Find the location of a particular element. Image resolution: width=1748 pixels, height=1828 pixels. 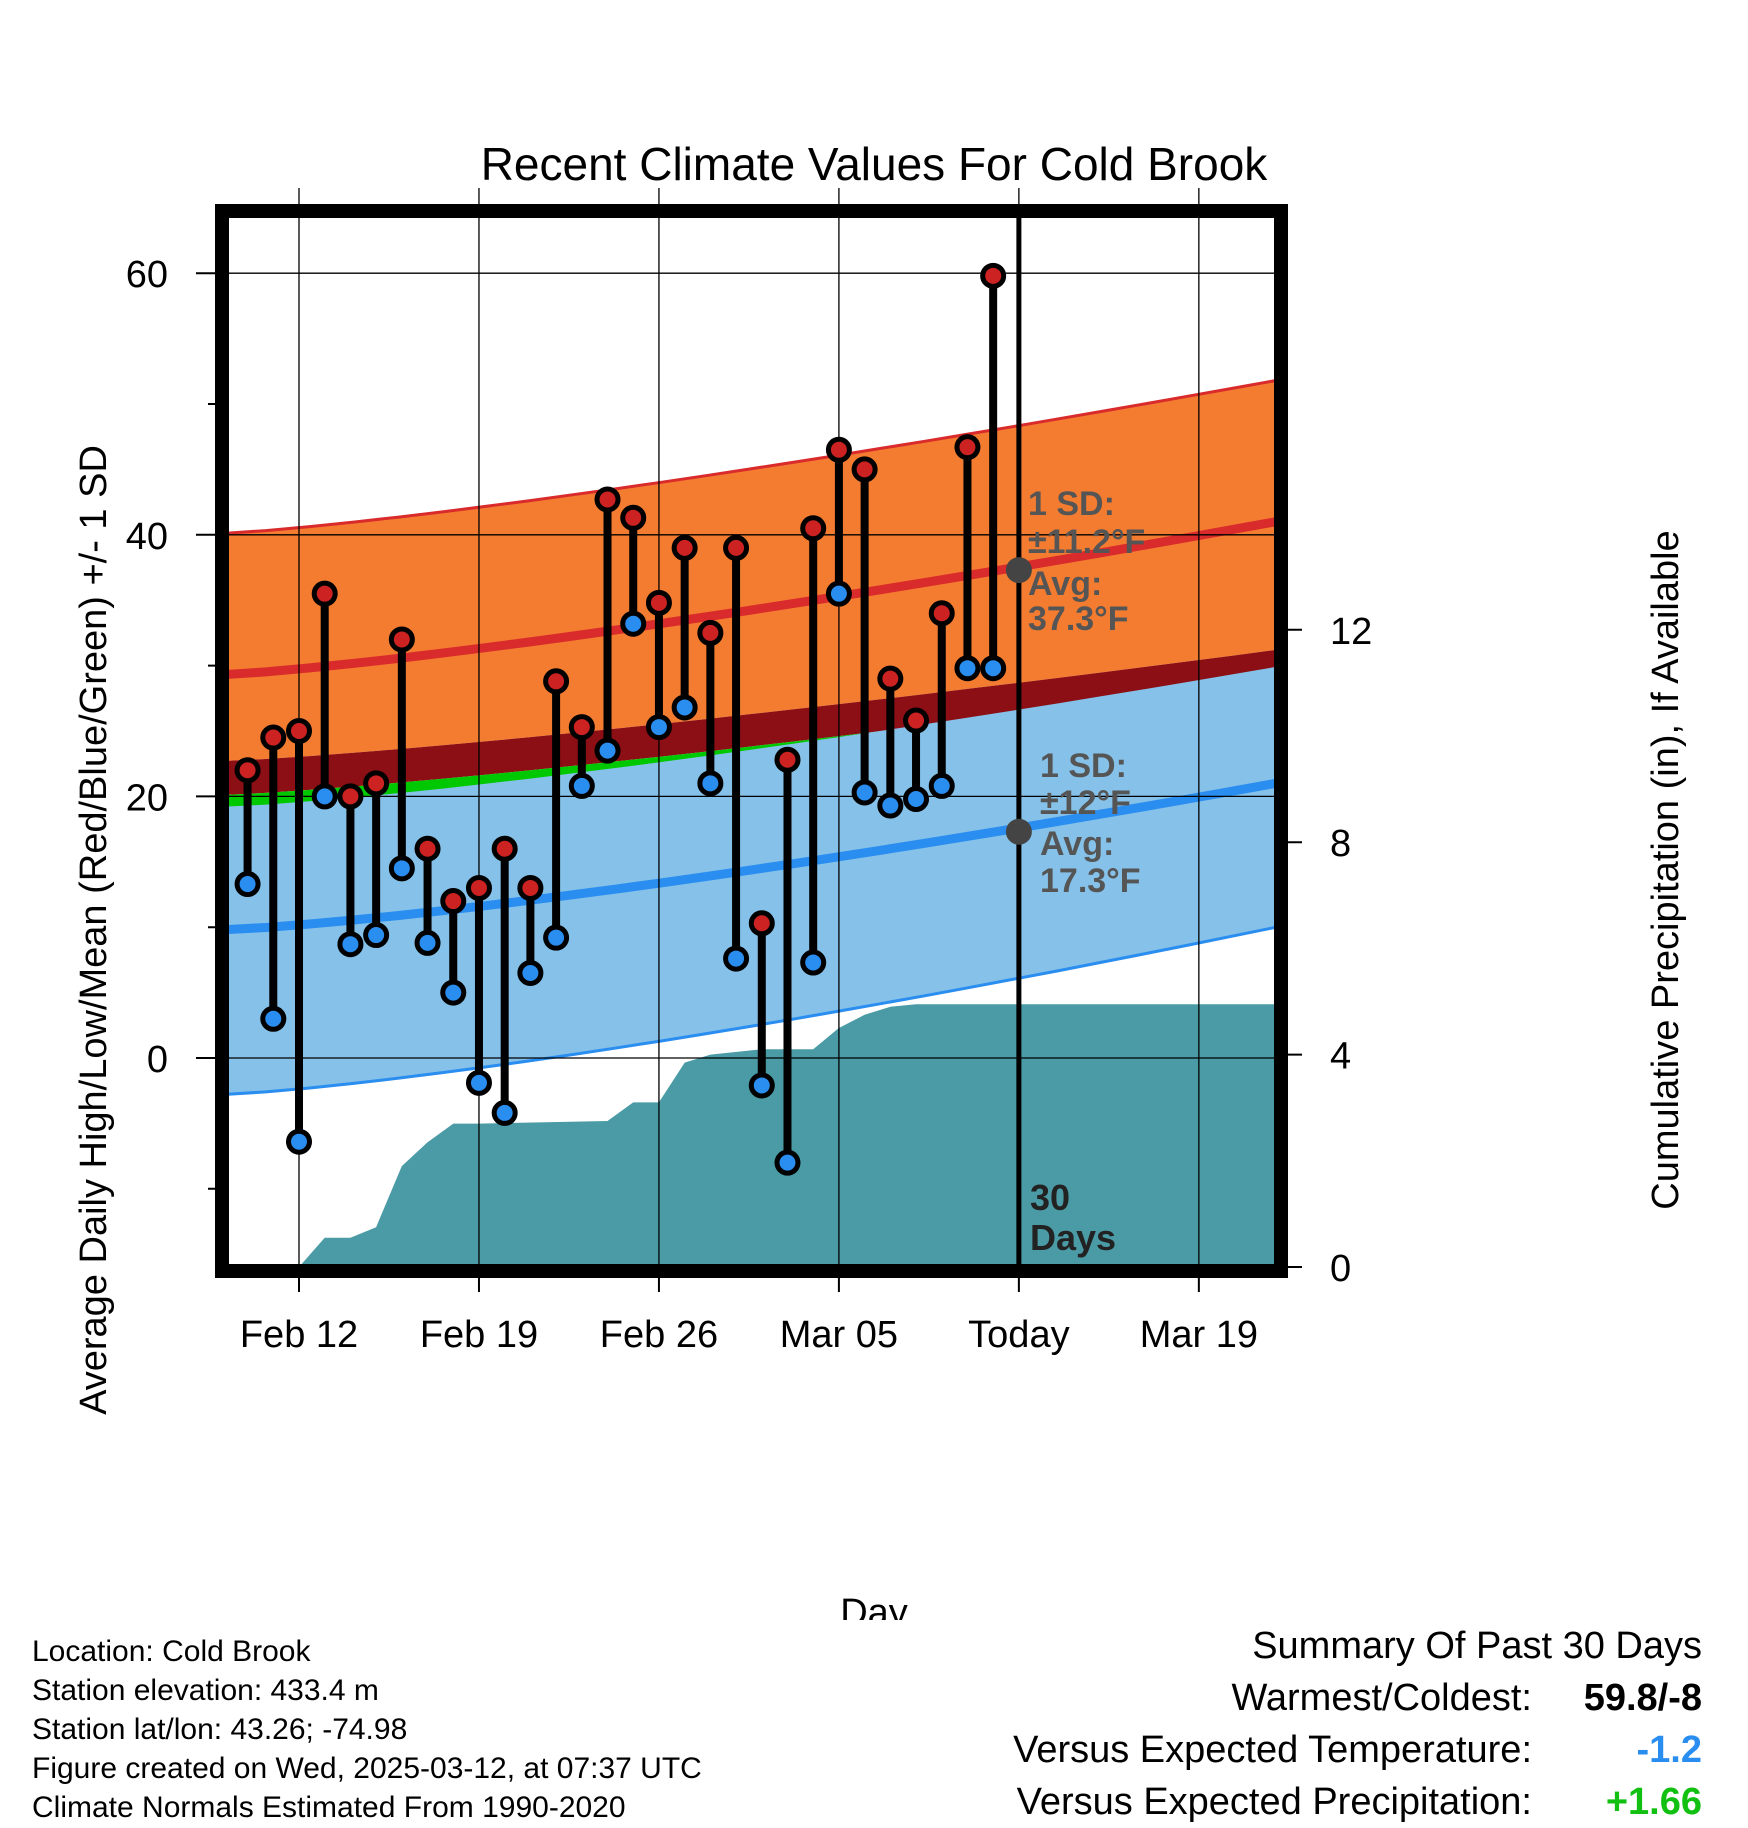

today-high-avg-point is located at coordinates (1018, 570).